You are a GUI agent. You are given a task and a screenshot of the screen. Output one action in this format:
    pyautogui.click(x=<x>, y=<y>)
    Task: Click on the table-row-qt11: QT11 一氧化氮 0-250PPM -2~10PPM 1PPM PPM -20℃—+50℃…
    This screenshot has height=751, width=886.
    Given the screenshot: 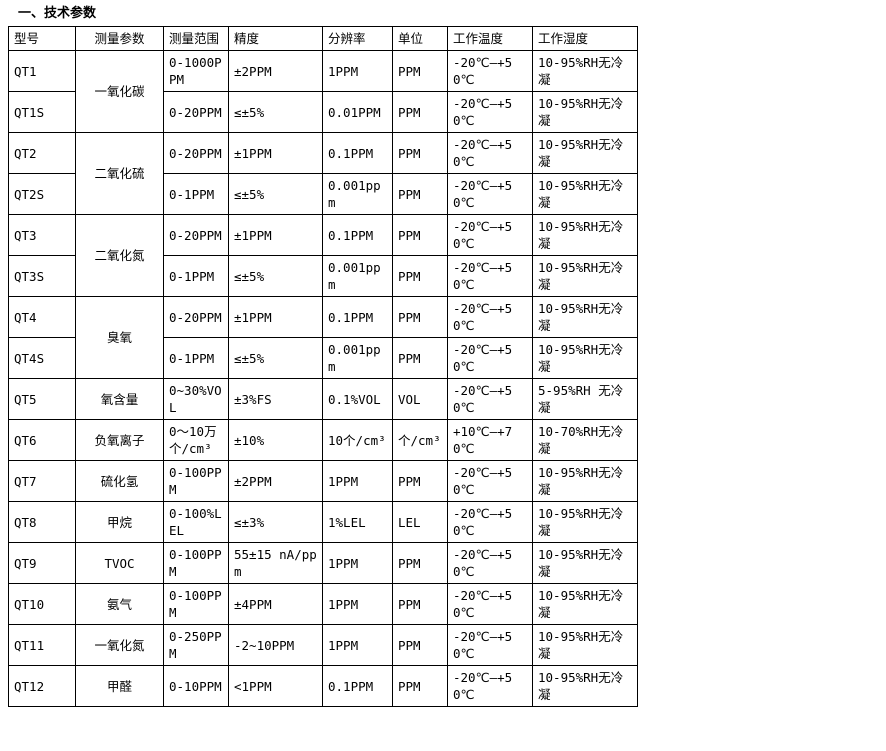 What is the action you would take?
    pyautogui.click(x=323, y=645)
    